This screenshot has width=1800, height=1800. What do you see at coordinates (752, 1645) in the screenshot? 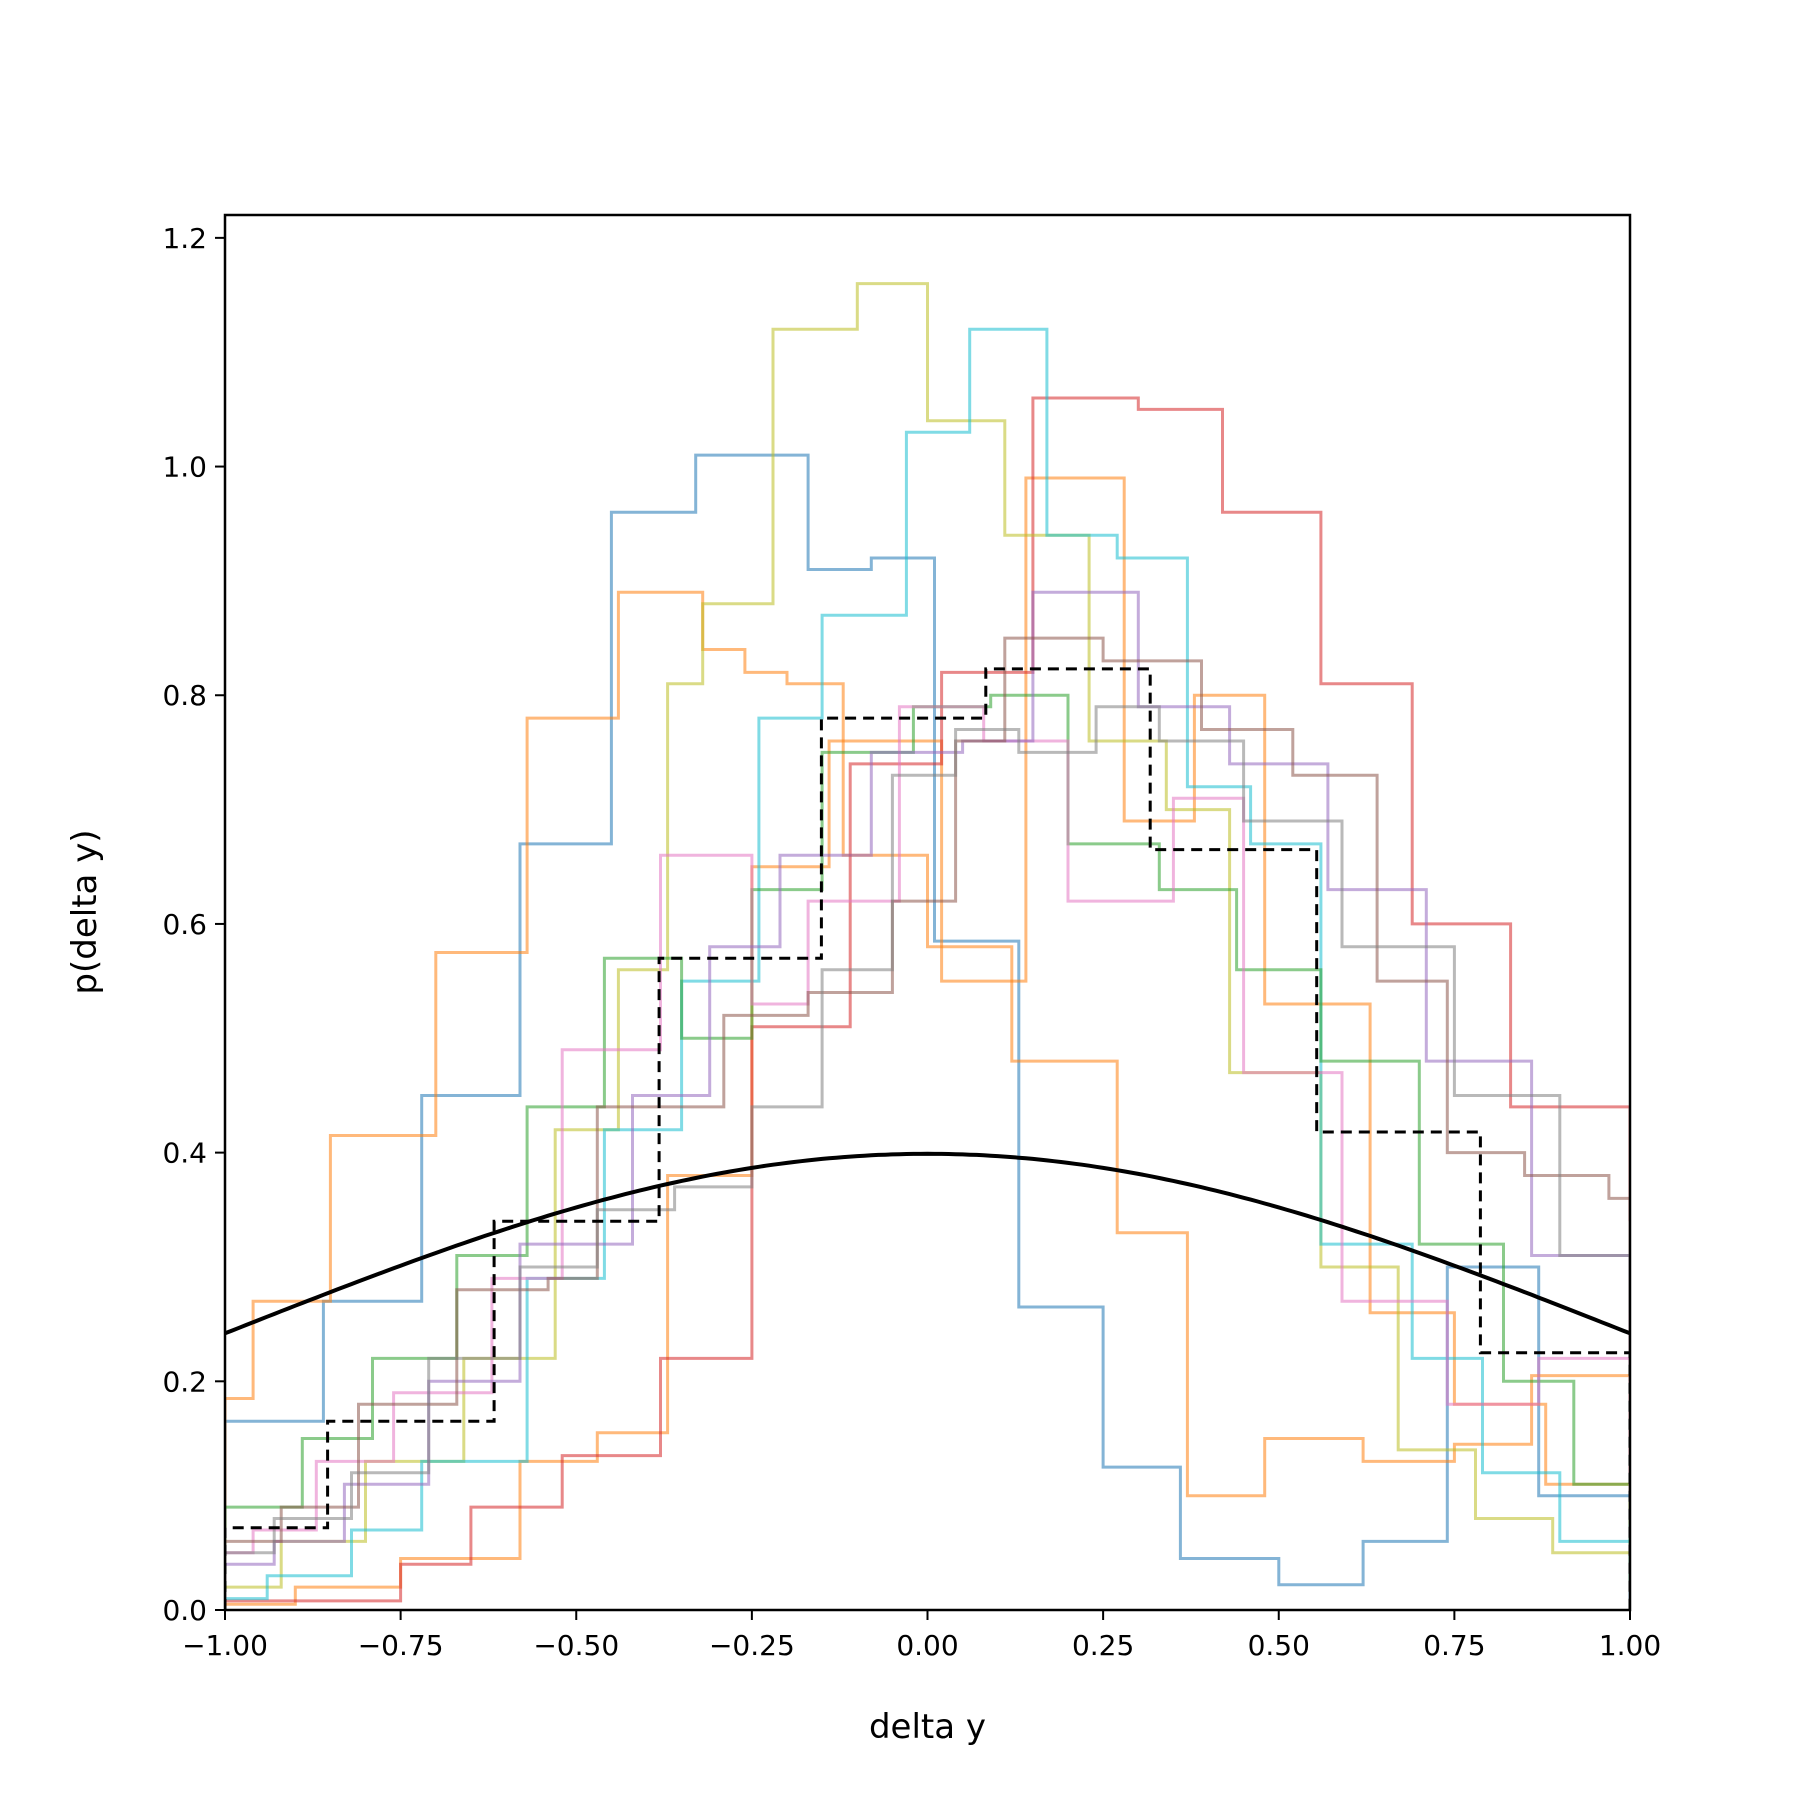
I see `x-tick-label: −0.25` at bounding box center [752, 1645].